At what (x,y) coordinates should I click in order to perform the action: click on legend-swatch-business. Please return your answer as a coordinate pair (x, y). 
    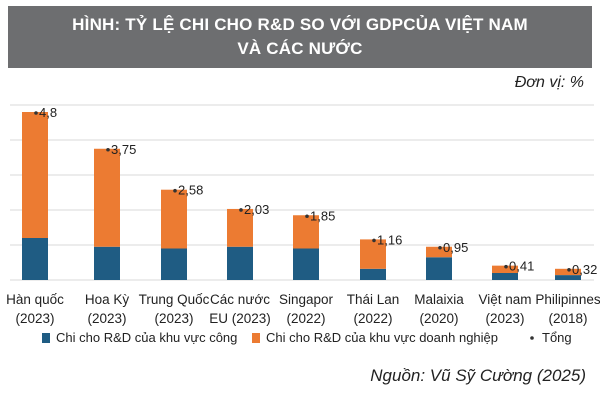
    Looking at the image, I should click on (256, 338).